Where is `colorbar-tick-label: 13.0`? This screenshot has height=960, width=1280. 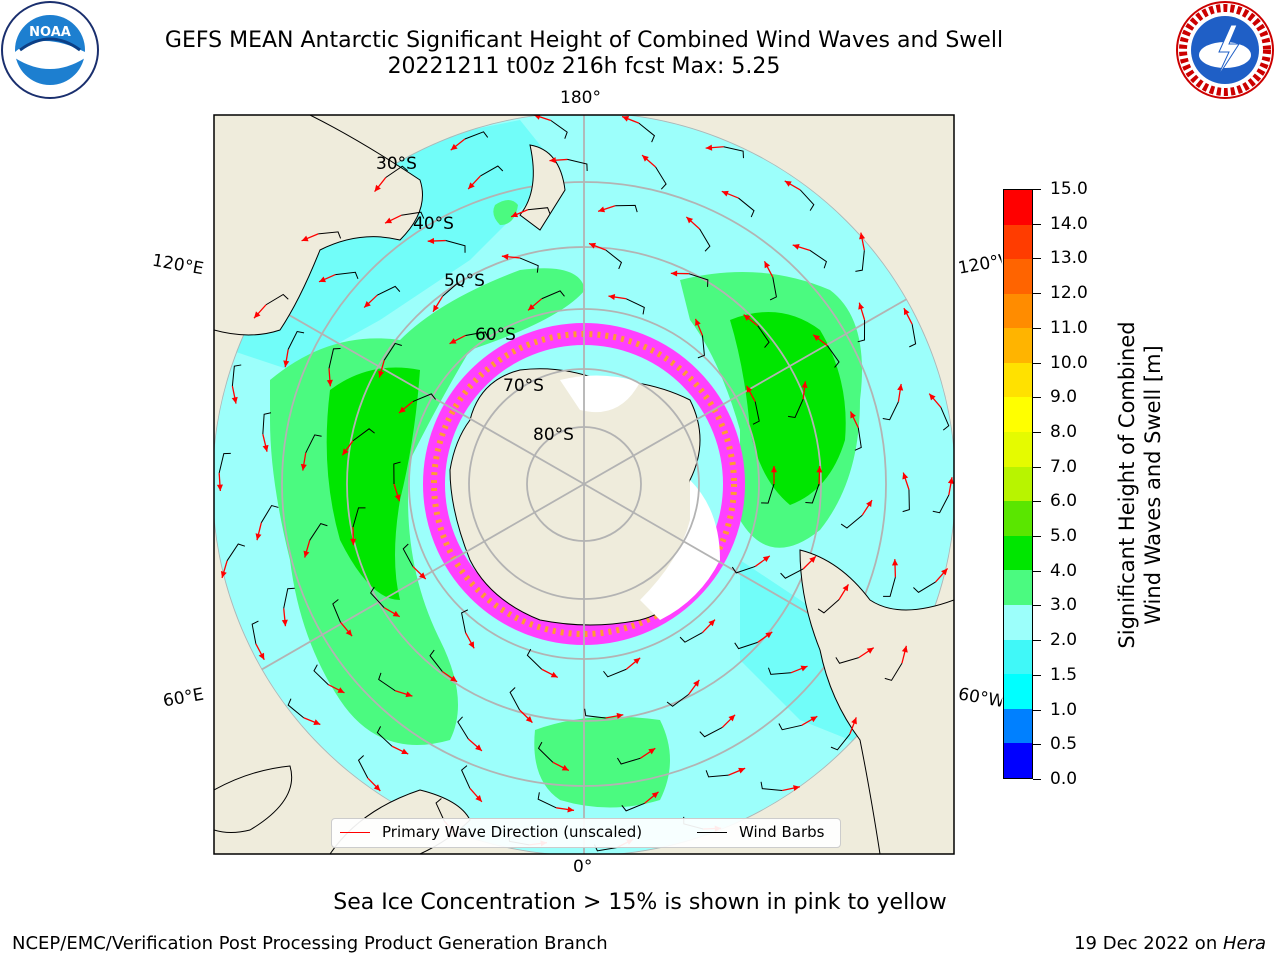
colorbar-tick-label: 13.0 is located at coordinates (1069, 258).